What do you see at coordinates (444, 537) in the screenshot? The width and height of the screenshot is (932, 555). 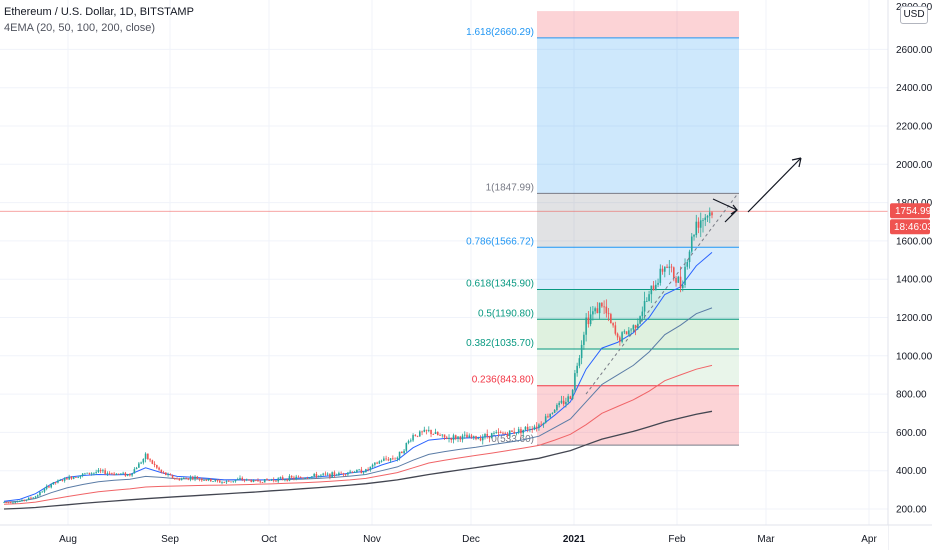 I see `time-scale` at bounding box center [444, 537].